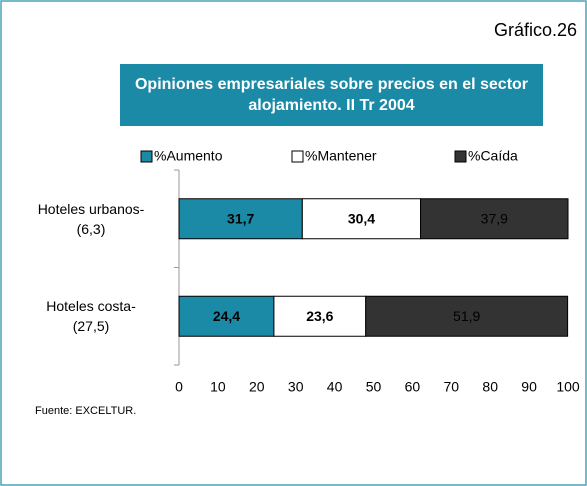 This screenshot has width=587, height=486. I want to click on value-label: 31,7, so click(240, 218).